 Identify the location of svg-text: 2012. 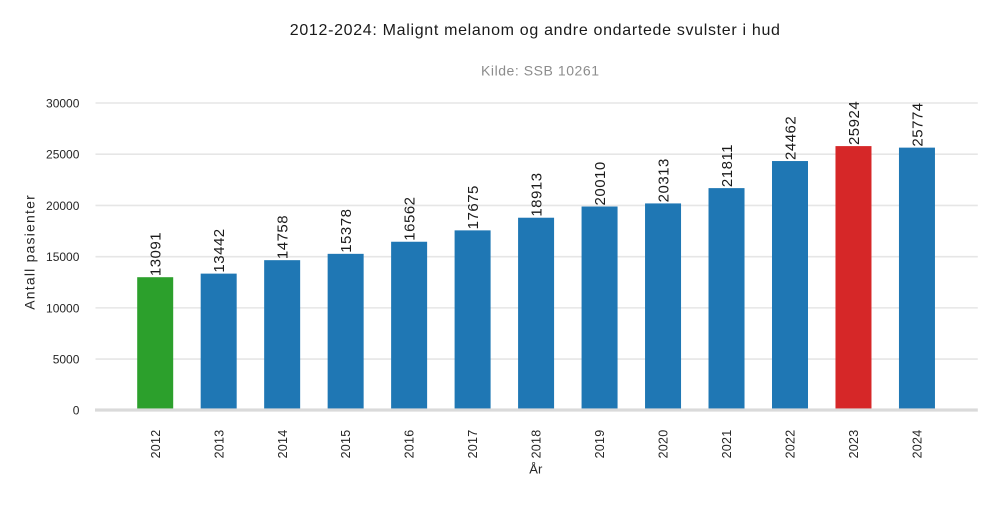
(156, 444).